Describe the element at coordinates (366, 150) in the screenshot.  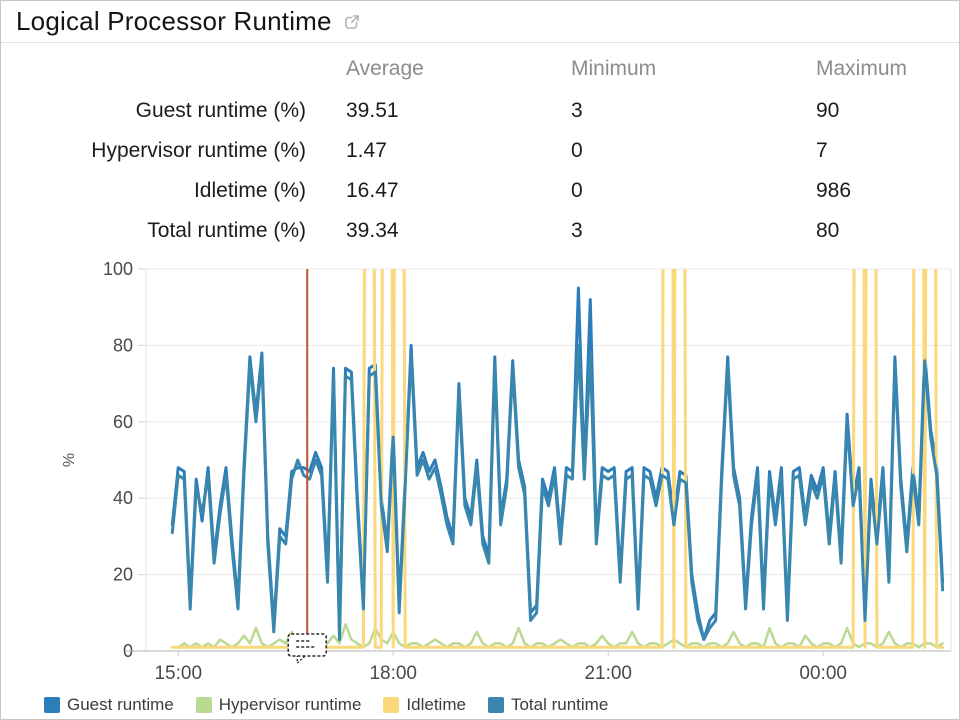
I see `stats-value-average: 1.47` at that location.